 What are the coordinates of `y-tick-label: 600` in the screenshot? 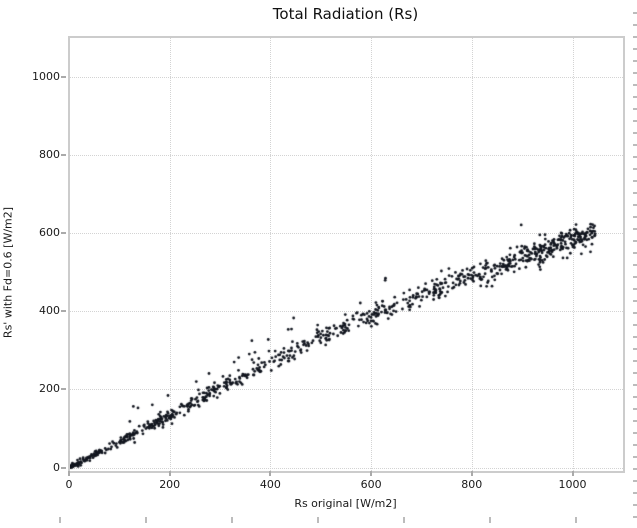 It's located at (49, 232).